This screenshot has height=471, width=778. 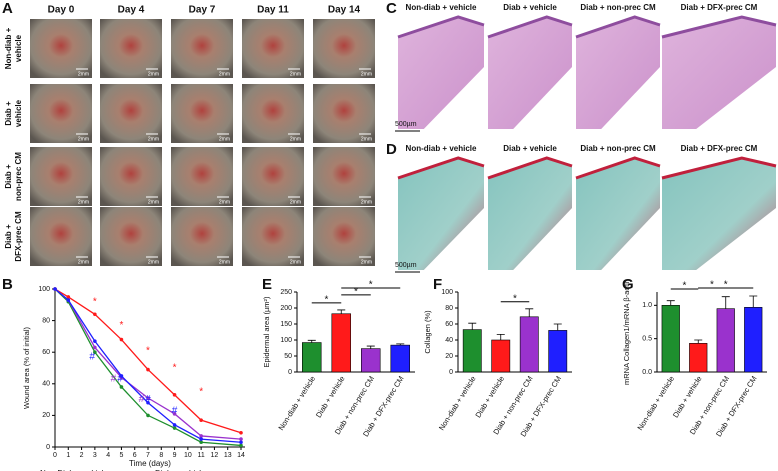 What do you see at coordinates (18, 113) in the screenshot?
I see `row-label: vehicle` at bounding box center [18, 113].